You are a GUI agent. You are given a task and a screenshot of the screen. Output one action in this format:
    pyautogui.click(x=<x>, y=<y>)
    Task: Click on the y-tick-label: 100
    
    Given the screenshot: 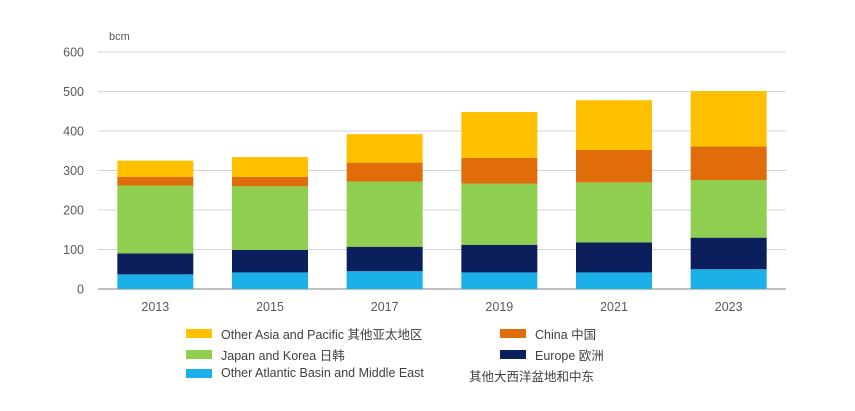 What is the action you would take?
    pyautogui.click(x=73, y=250)
    